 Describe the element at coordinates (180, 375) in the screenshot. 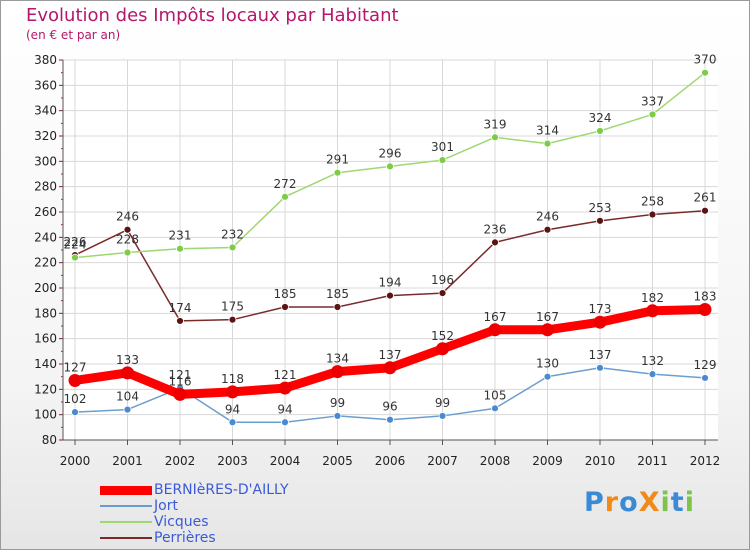

I see `data-label: 121` at that location.